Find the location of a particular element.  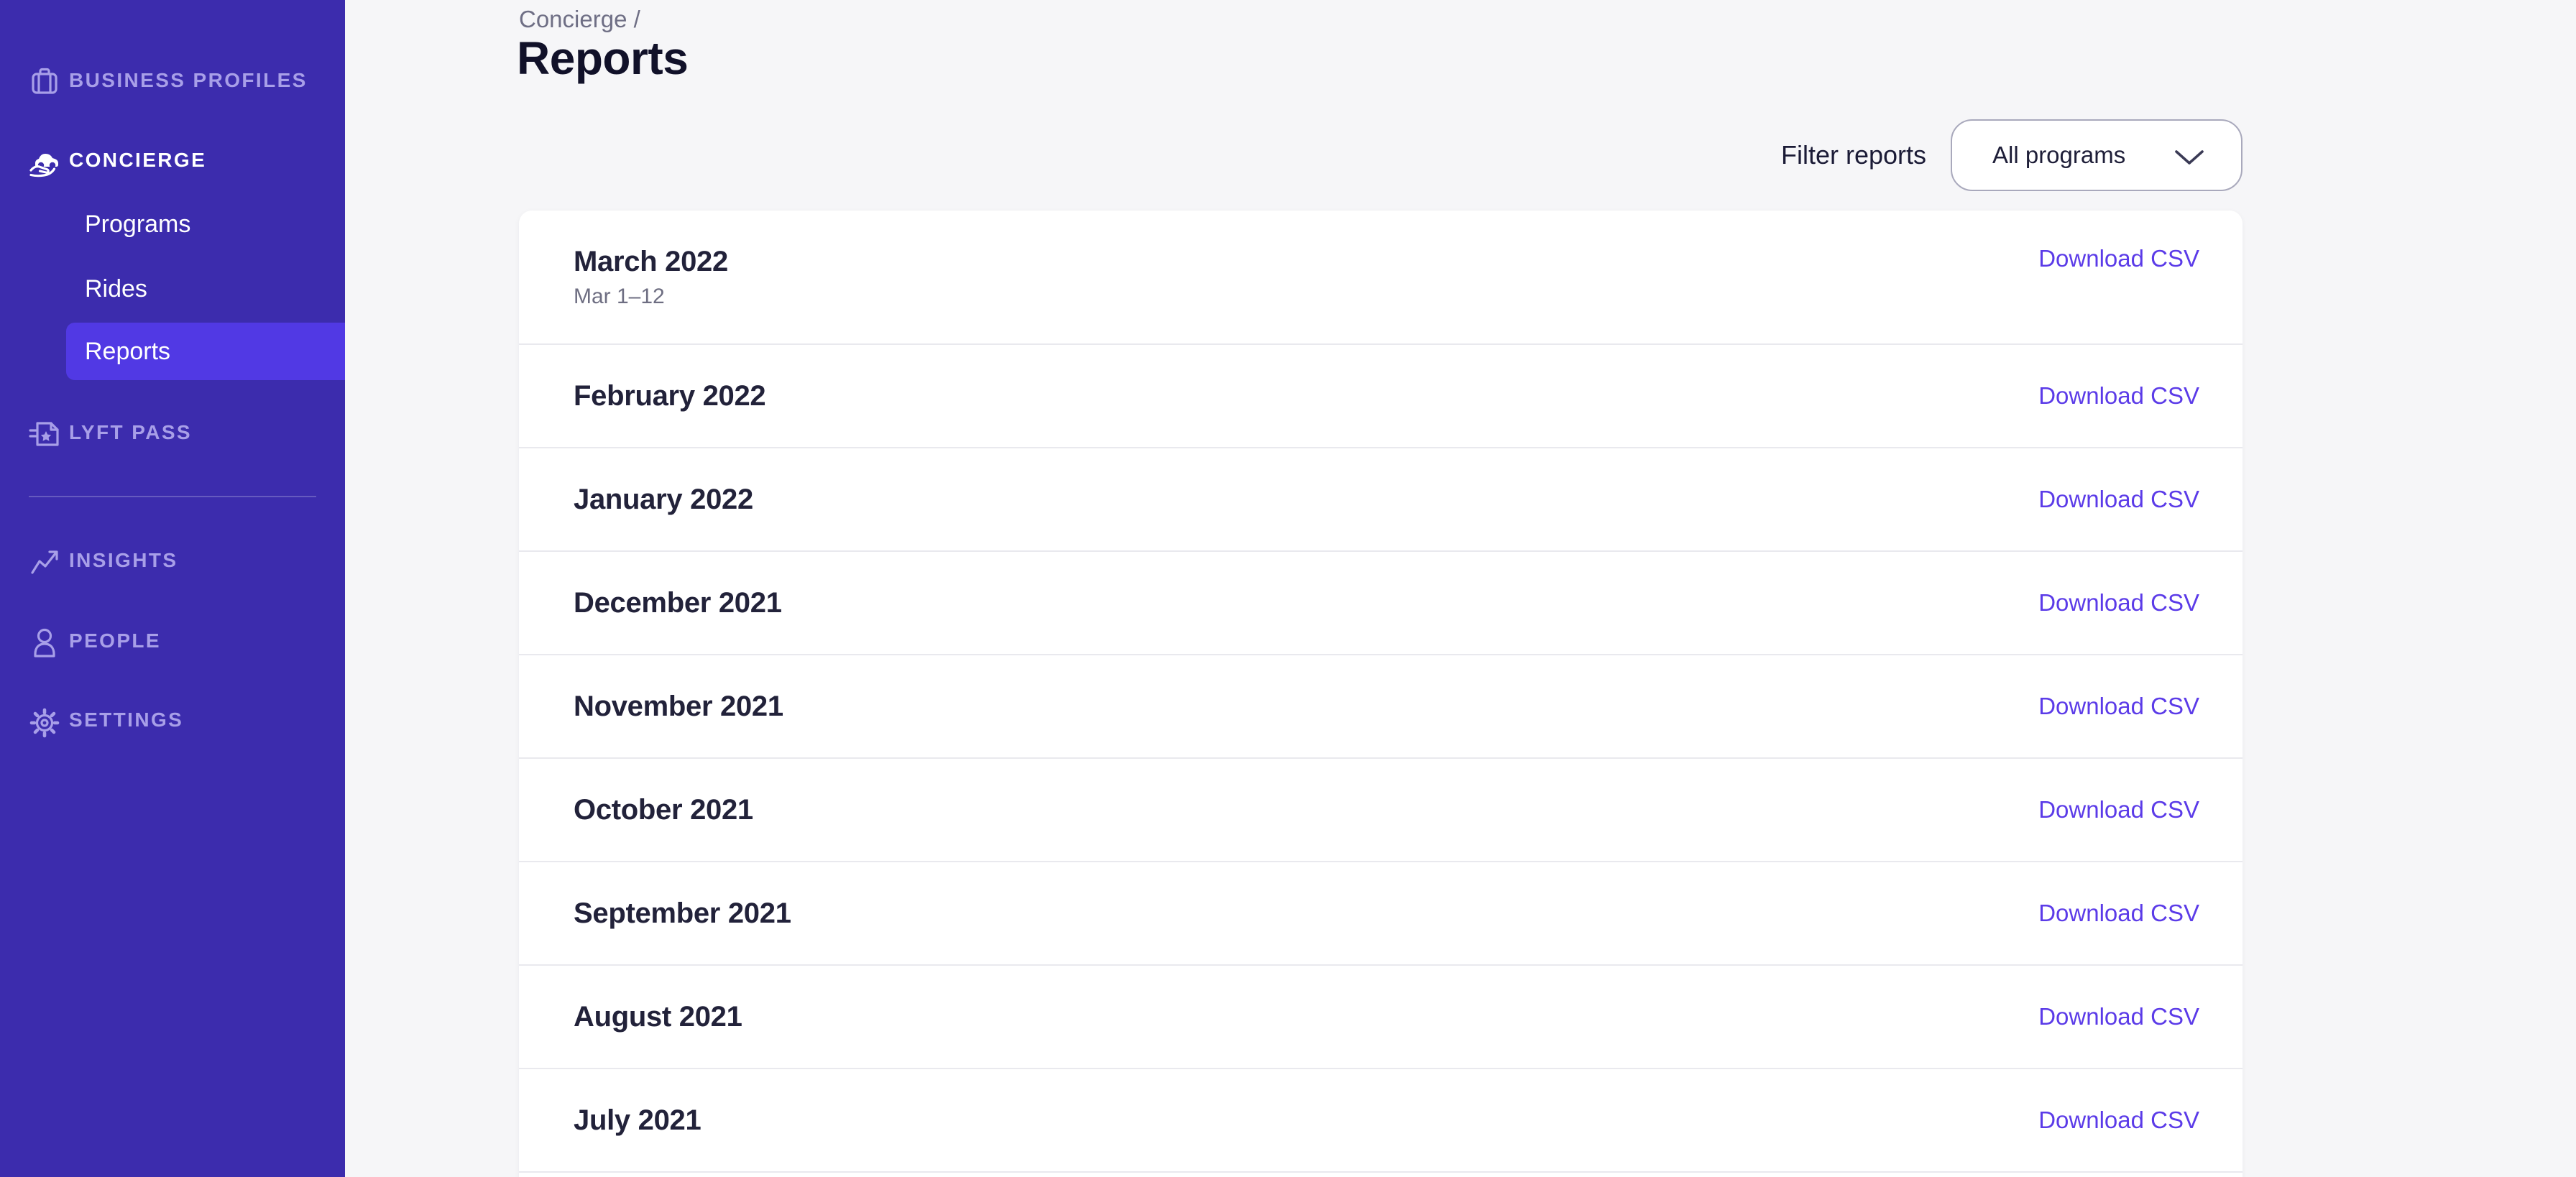

report-row: March 2022 Mar 1–12 Download CSV is located at coordinates (1380, 278).